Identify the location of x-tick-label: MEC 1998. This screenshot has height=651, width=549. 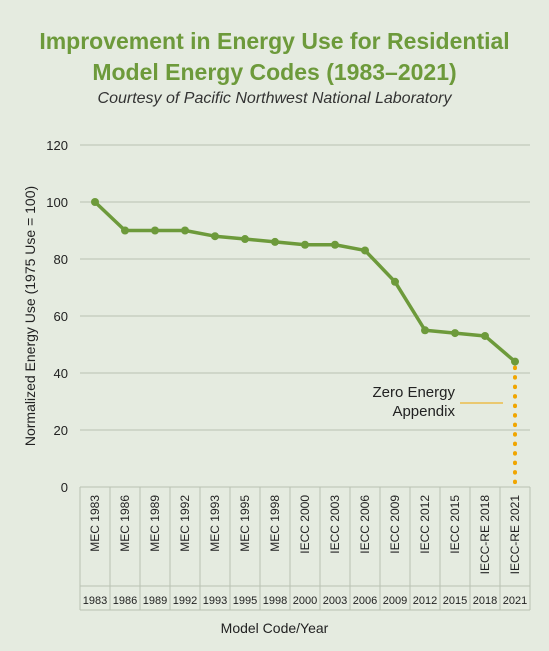
(275, 523).